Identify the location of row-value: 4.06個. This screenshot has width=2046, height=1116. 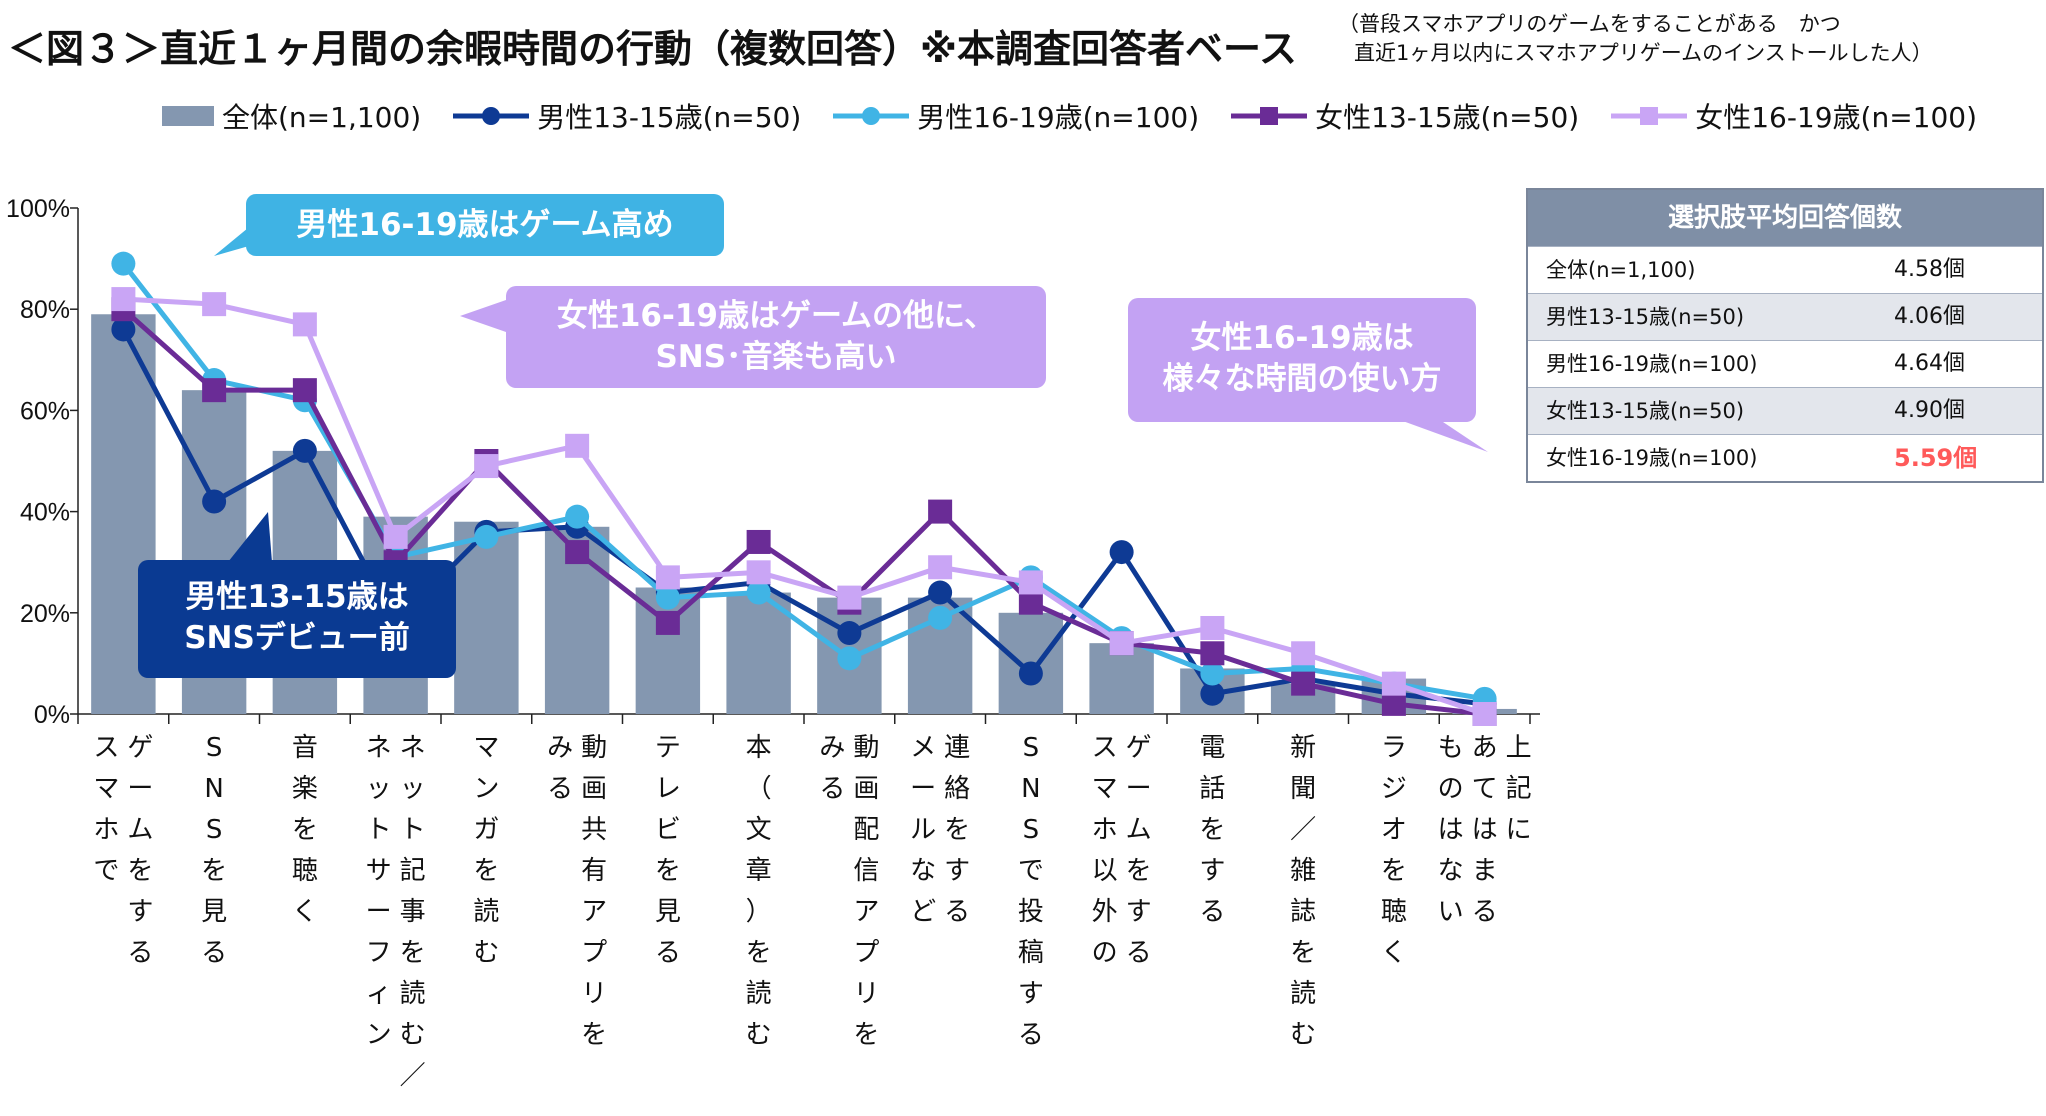
(1929, 316).